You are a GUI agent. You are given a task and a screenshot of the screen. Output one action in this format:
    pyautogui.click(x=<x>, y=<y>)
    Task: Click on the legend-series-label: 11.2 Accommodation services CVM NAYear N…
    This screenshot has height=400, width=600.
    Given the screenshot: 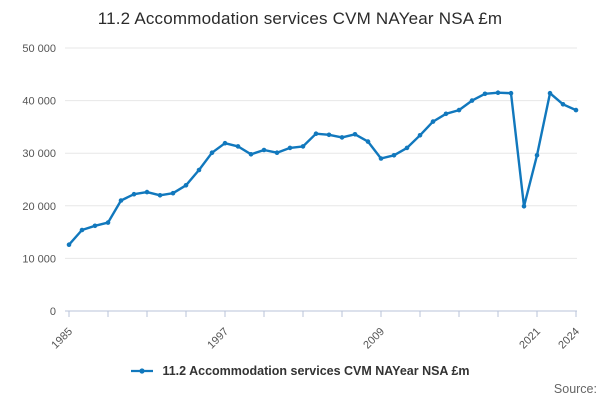 What is the action you would take?
    pyautogui.click(x=316, y=371)
    